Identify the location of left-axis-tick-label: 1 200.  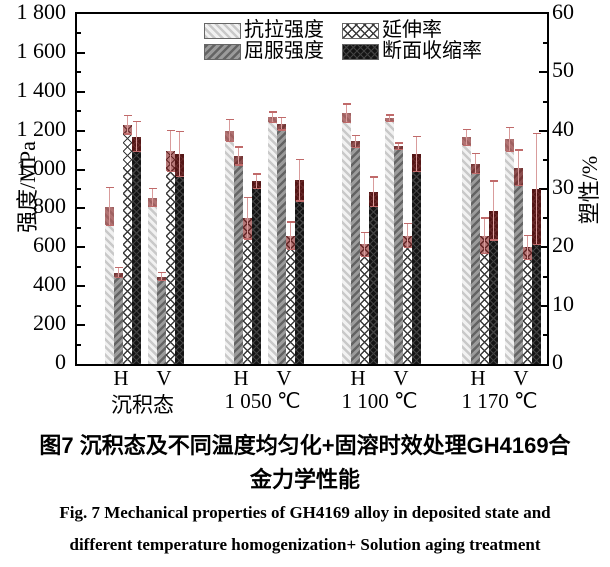
(41, 128).